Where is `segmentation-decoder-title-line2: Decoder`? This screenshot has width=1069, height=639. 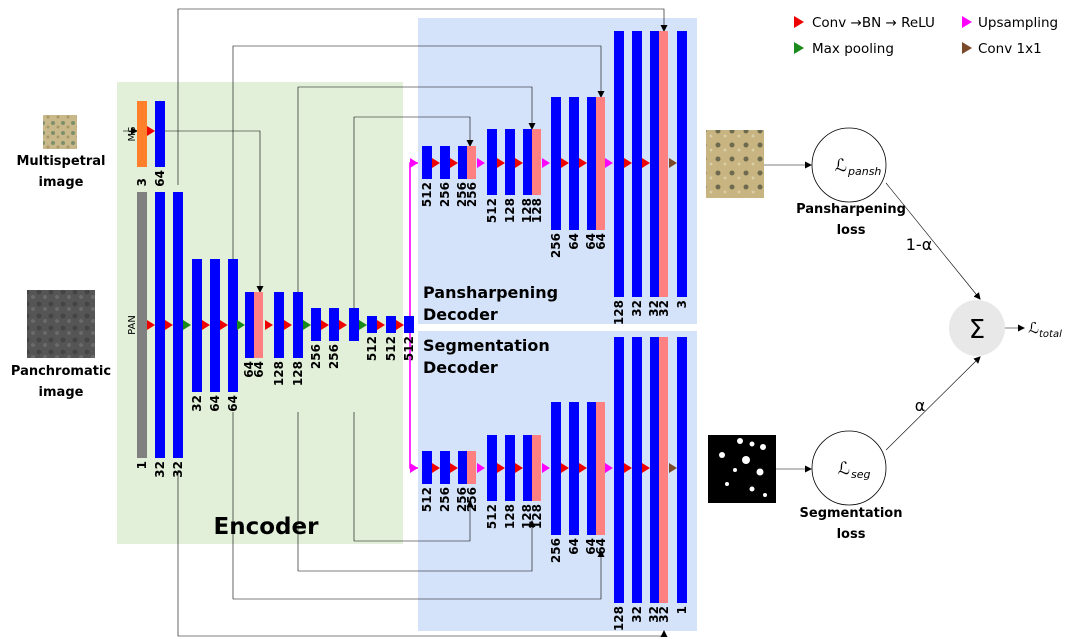
segmentation-decoder-title-line2: Decoder is located at coordinates (460, 367).